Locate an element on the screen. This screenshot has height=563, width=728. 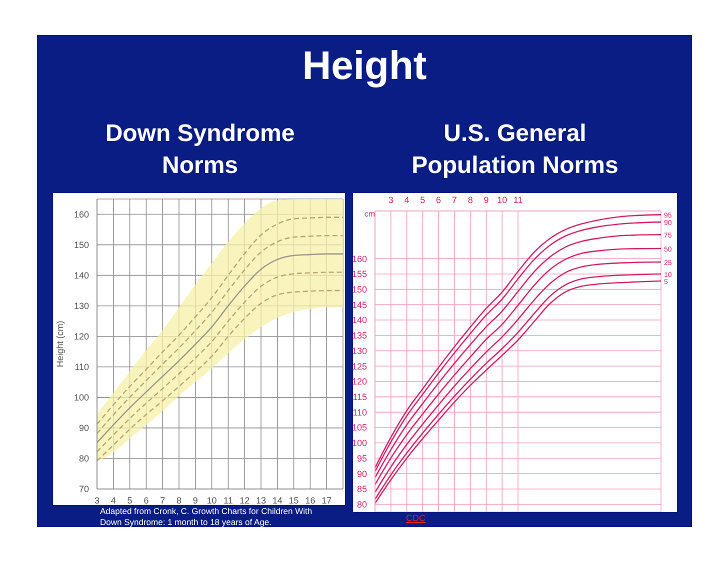
chart-title: U.S. General Population Norms is located at coordinates (515, 150).